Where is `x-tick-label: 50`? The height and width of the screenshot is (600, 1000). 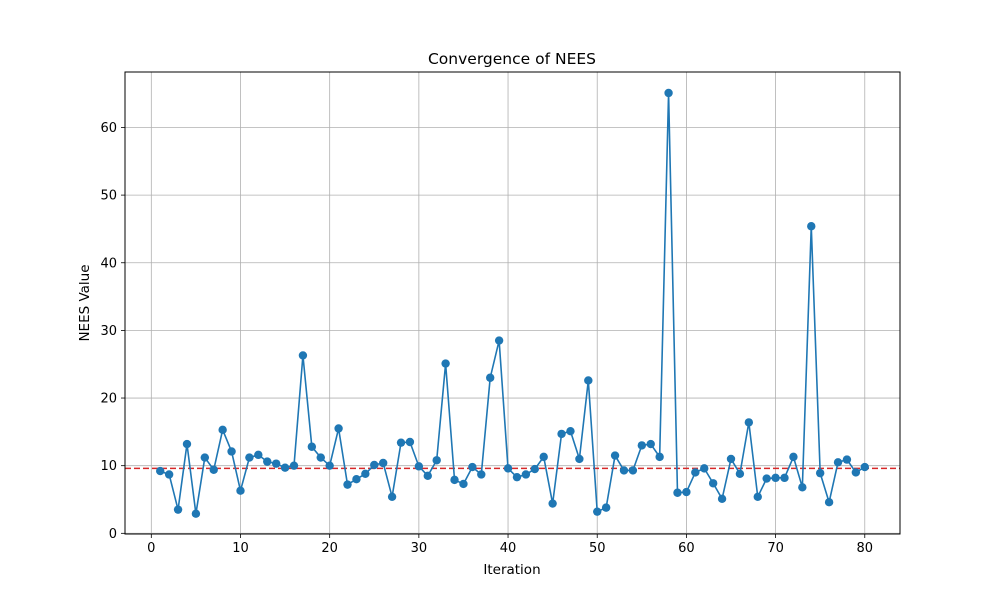 x-tick-label: 50 is located at coordinates (597, 548).